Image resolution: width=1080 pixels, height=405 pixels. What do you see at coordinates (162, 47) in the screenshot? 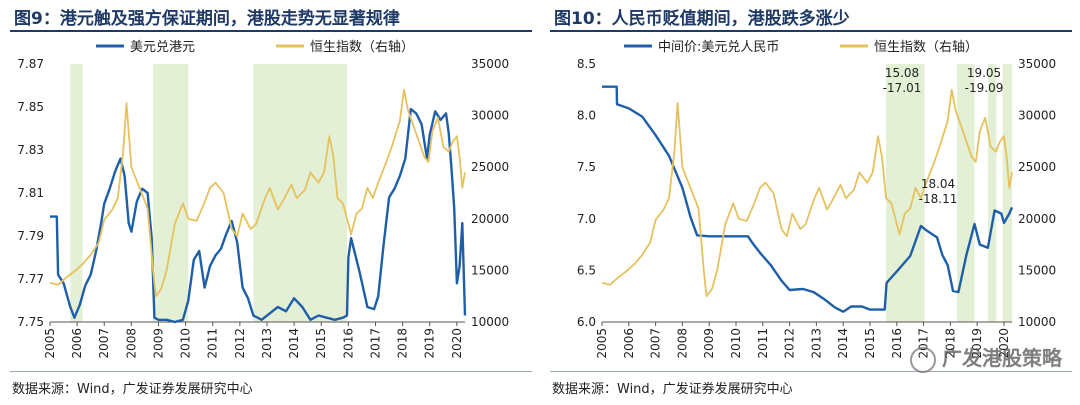
I see `legend-label-0: 美元兑港元` at bounding box center [162, 47].